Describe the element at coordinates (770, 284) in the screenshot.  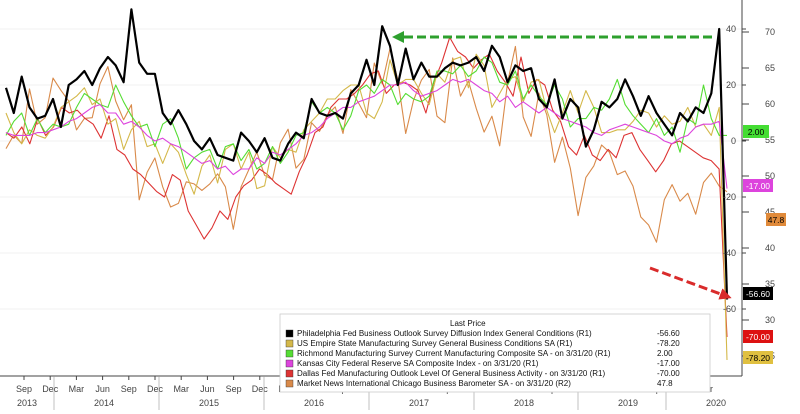
I see `right-tick-label: 35` at that location.